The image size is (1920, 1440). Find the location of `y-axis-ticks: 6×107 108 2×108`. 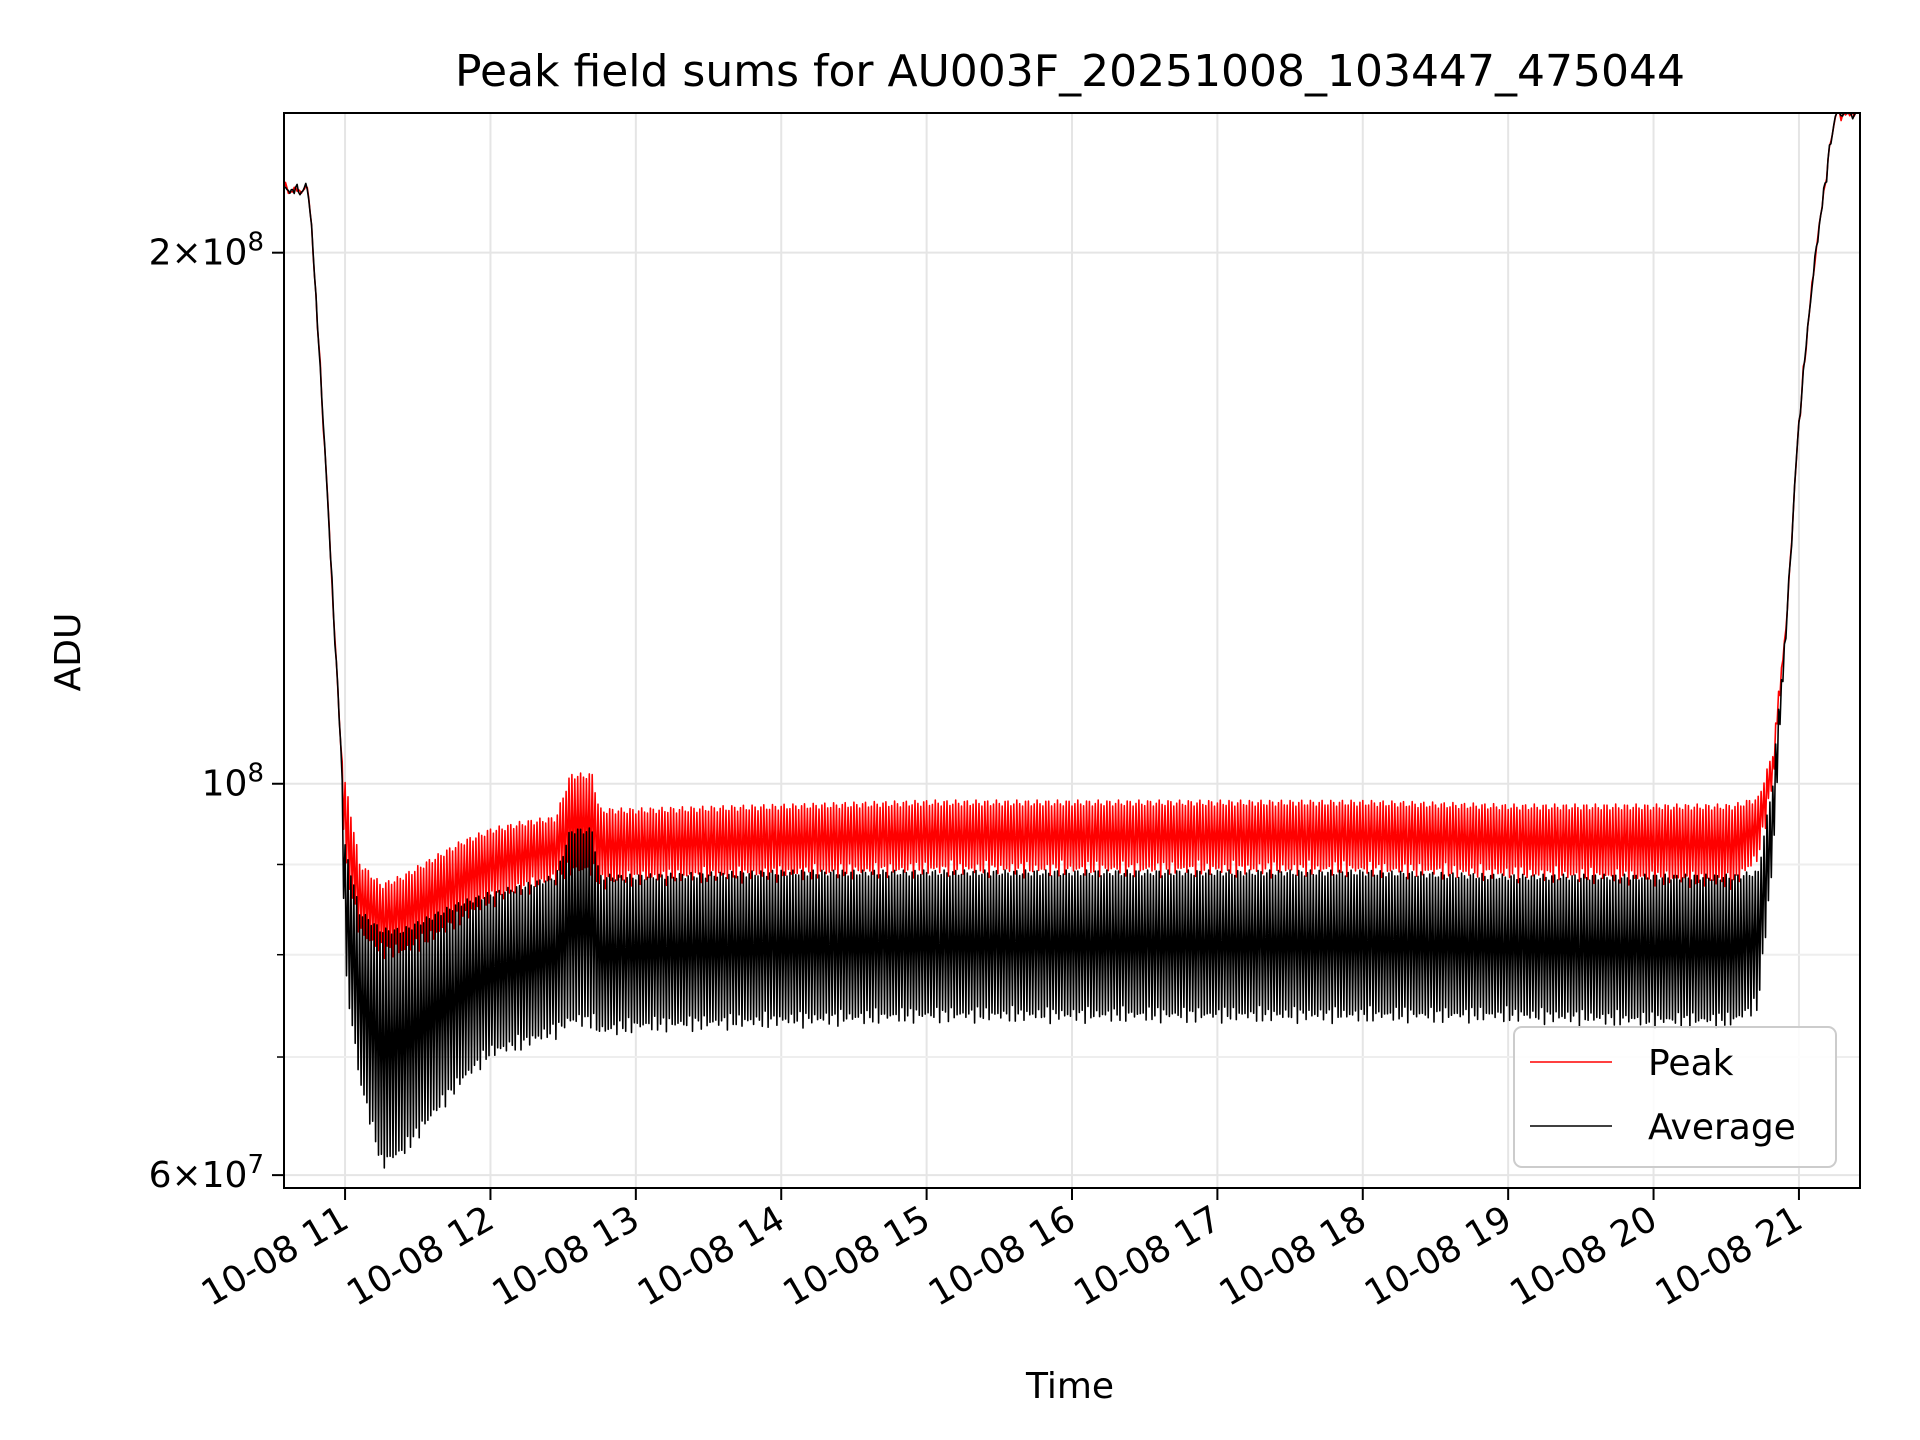

y-axis-ticks: 6×107 108 2×108 is located at coordinates (216, 712).